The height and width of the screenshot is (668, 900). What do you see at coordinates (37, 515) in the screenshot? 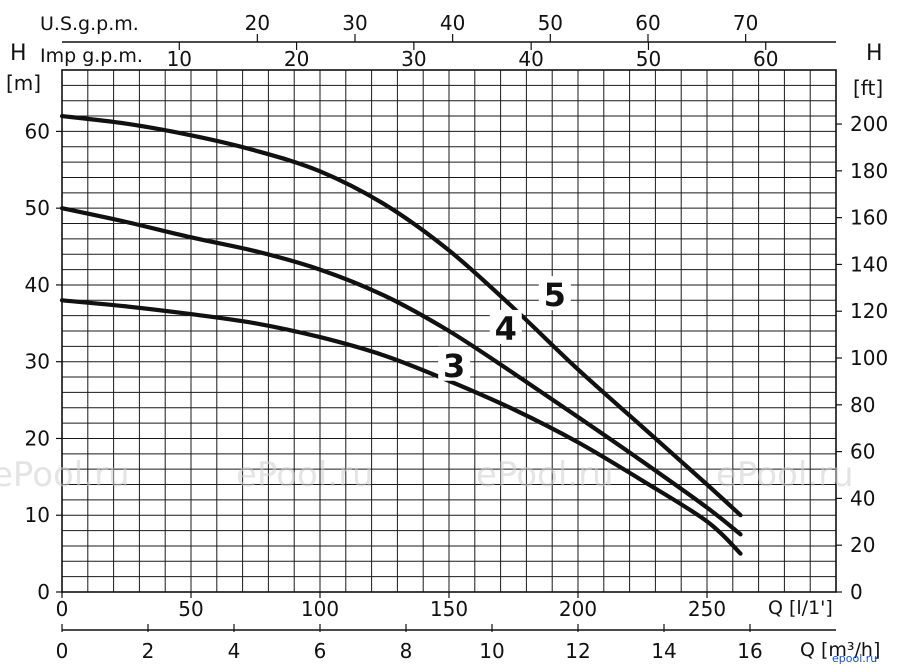
I see `y-left-tick-label: 10` at bounding box center [37, 515].